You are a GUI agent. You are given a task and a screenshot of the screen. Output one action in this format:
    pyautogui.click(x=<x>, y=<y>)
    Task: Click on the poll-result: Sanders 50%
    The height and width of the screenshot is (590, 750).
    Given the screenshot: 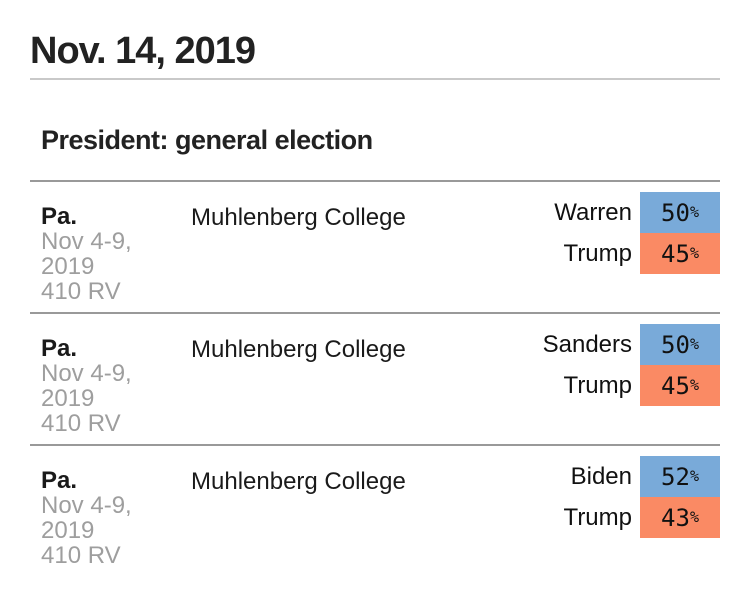 What is the action you would take?
    pyautogui.click(x=631, y=344)
    